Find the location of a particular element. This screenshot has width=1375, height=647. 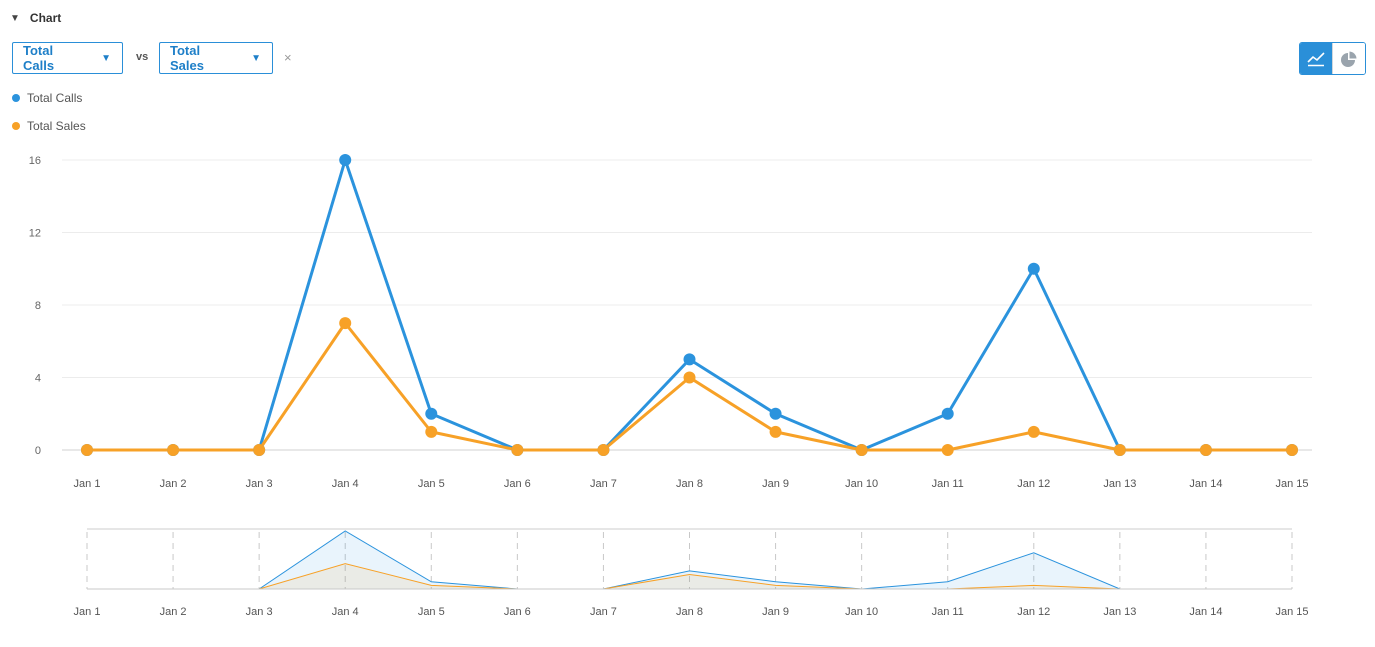

x-tick-label: Jan 9 is located at coordinates (775, 484).